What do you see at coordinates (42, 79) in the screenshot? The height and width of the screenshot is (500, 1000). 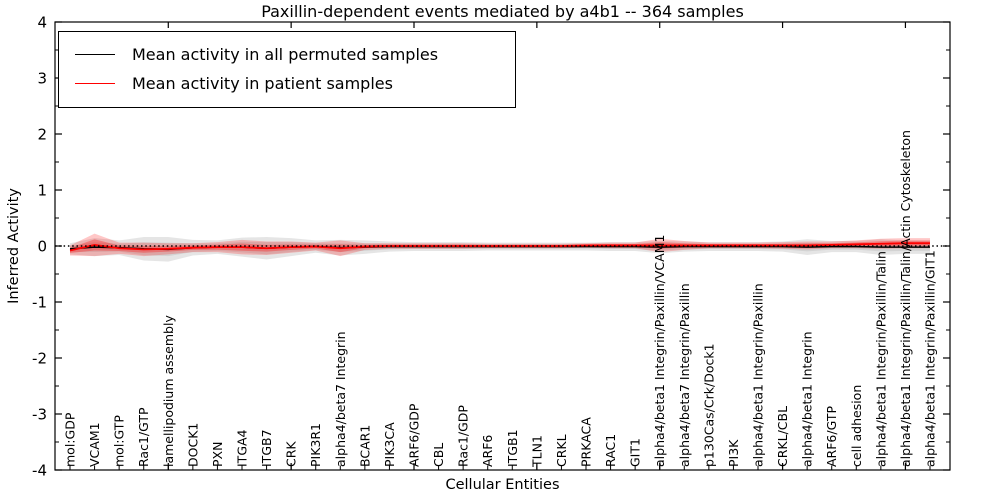 I see `y-tick-label: 3` at bounding box center [42, 79].